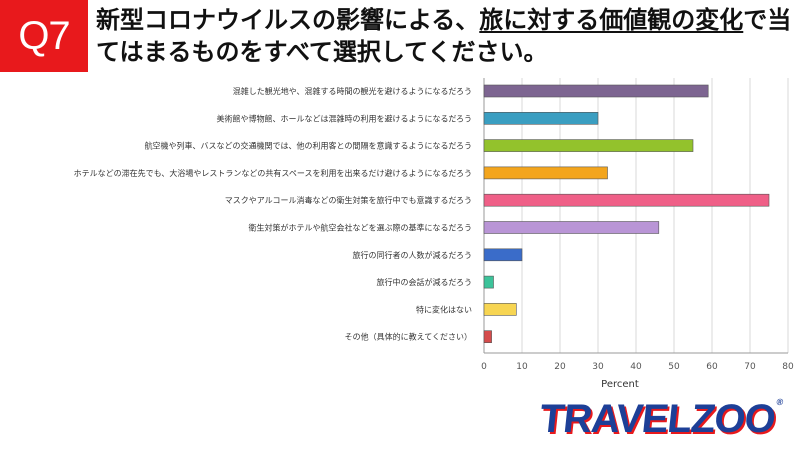 The height and width of the screenshot is (450, 800). What do you see at coordinates (750, 367) in the screenshot?
I see `x-tick-label: 70` at bounding box center [750, 367].